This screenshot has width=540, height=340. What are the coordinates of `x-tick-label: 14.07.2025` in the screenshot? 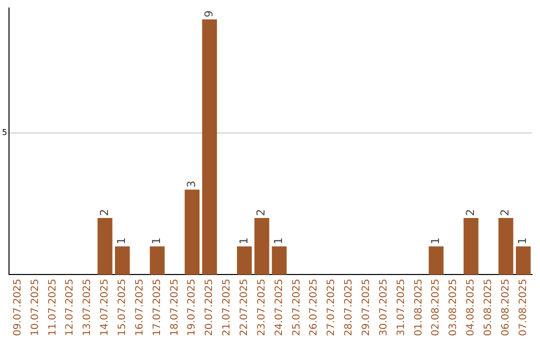 It's located at (105, 307).